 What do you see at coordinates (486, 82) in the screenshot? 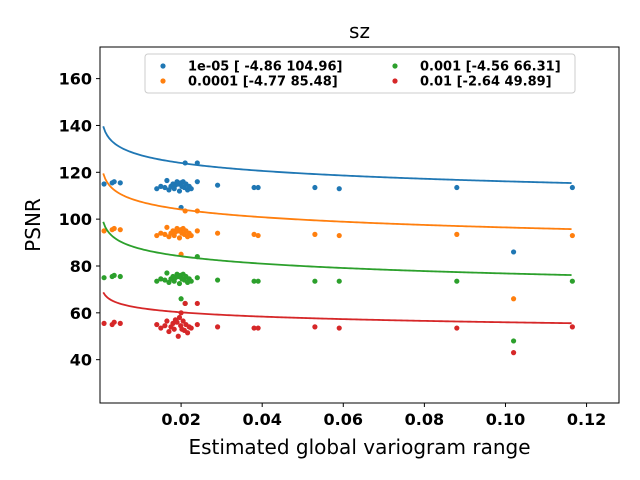
I see `legend-entry: 0.01 [-2.64 49.89]` at bounding box center [486, 82].